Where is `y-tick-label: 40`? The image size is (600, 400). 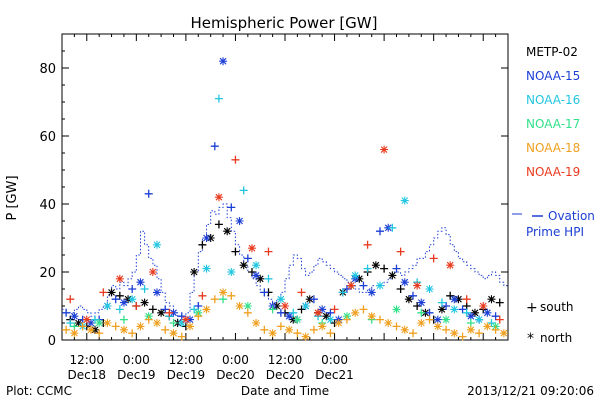
y-tick-label: 40 is located at coordinates (47, 205).